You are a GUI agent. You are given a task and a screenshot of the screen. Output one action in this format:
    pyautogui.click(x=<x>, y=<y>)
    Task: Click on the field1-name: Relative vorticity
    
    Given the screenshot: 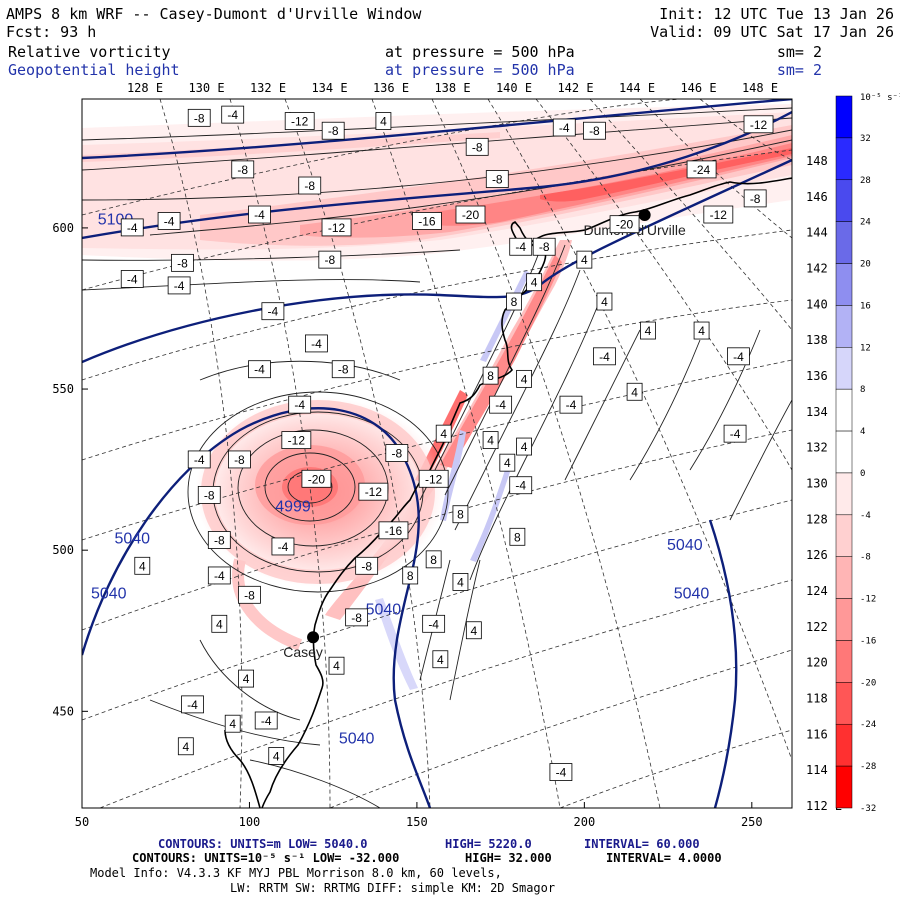 What is the action you would take?
    pyautogui.click(x=89, y=52)
    